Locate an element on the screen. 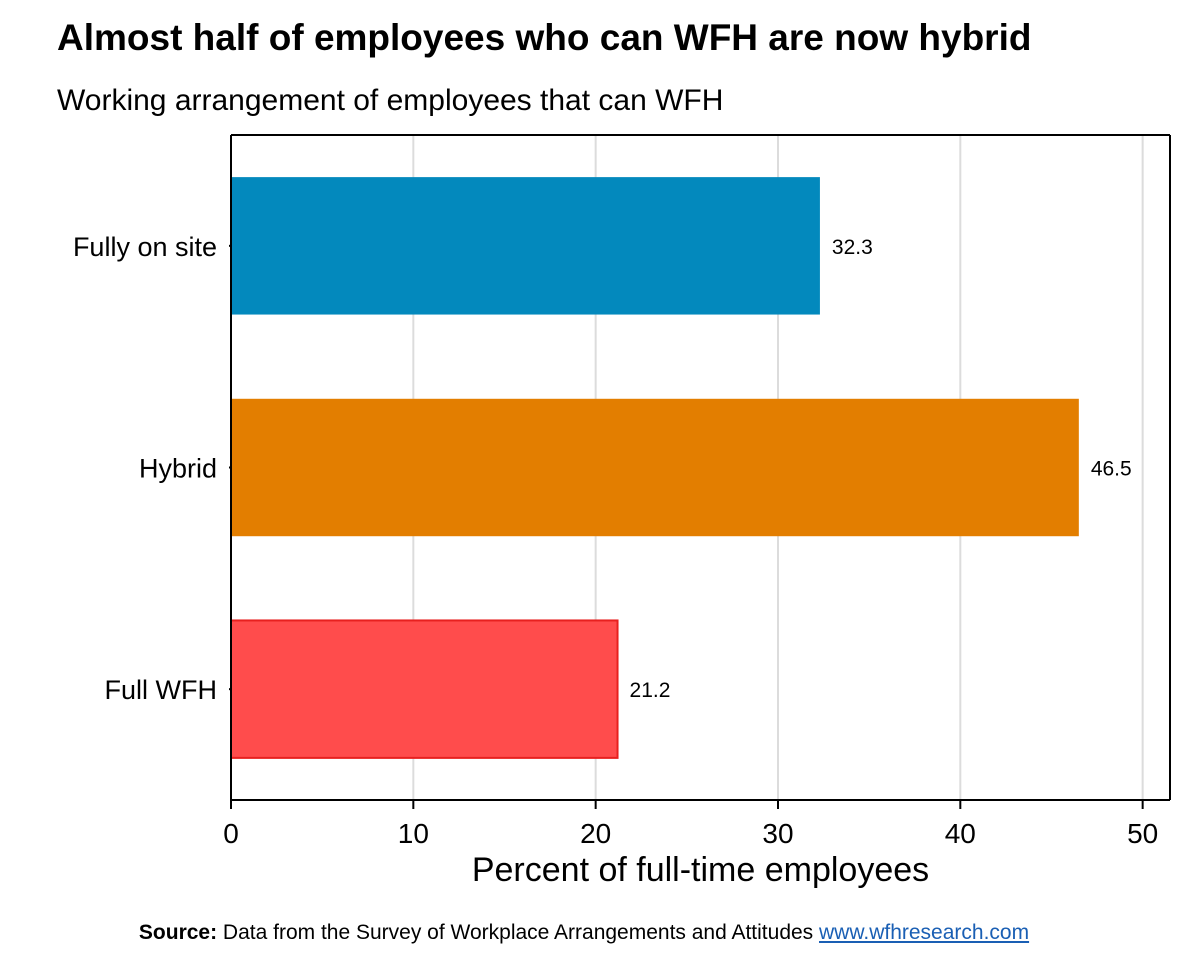  data-label-hybrid: 46.5 is located at coordinates (1111, 469).